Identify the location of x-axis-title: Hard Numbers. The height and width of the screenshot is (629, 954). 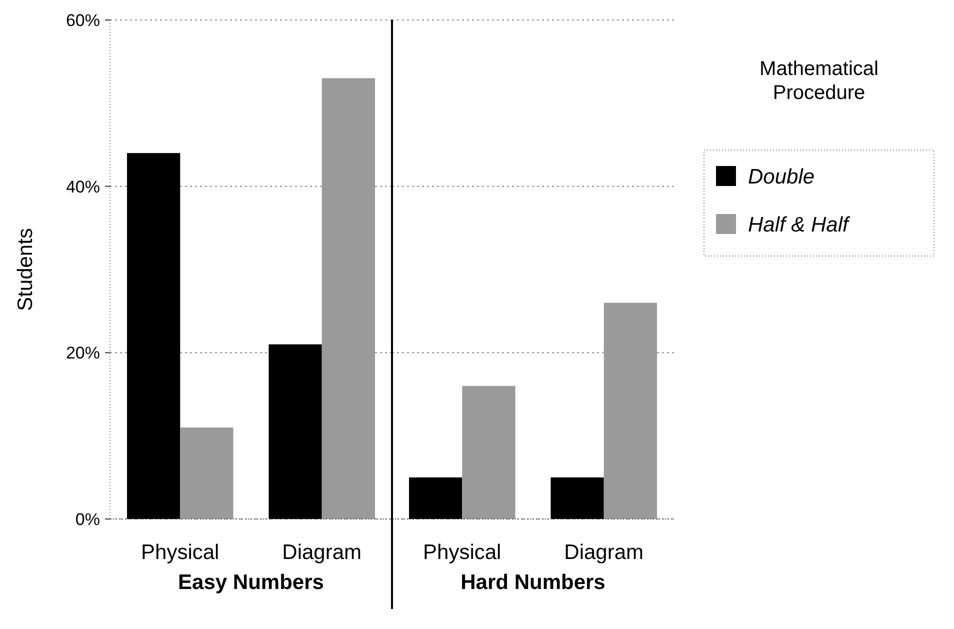
(533, 582).